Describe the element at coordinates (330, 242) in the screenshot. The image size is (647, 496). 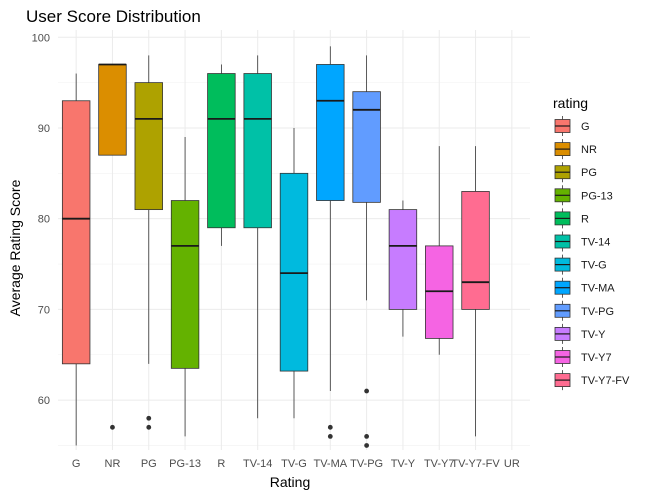
I see `box-tv-ma` at that location.